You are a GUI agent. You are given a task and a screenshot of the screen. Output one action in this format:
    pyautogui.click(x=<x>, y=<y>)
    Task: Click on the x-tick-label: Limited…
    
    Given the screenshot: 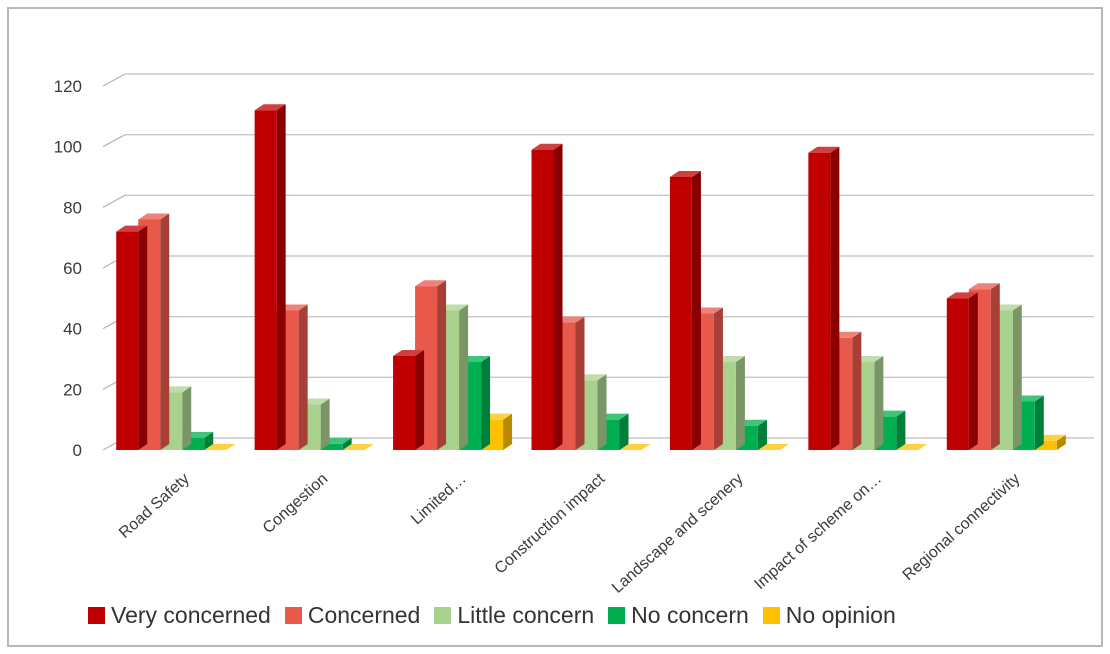 What is the action you would take?
    pyautogui.click(x=439, y=499)
    